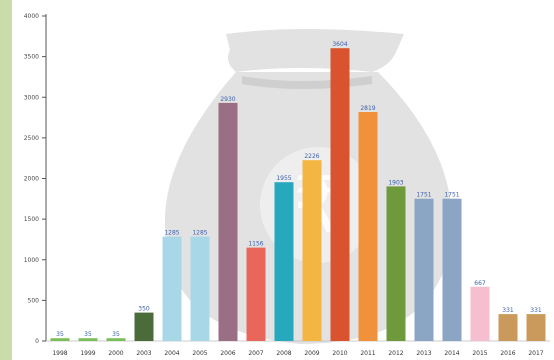  What do you see at coordinates (508, 327) in the screenshot?
I see `bar-2016` at bounding box center [508, 327].